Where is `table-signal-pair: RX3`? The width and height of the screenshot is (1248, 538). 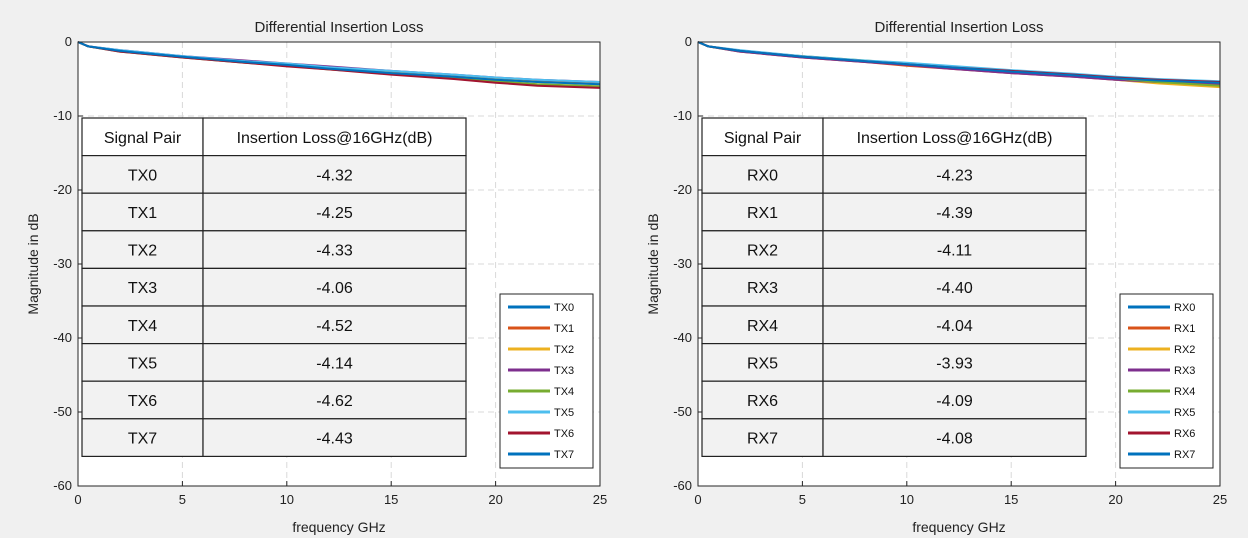
table-signal-pair: RX3 is located at coordinates (762, 288).